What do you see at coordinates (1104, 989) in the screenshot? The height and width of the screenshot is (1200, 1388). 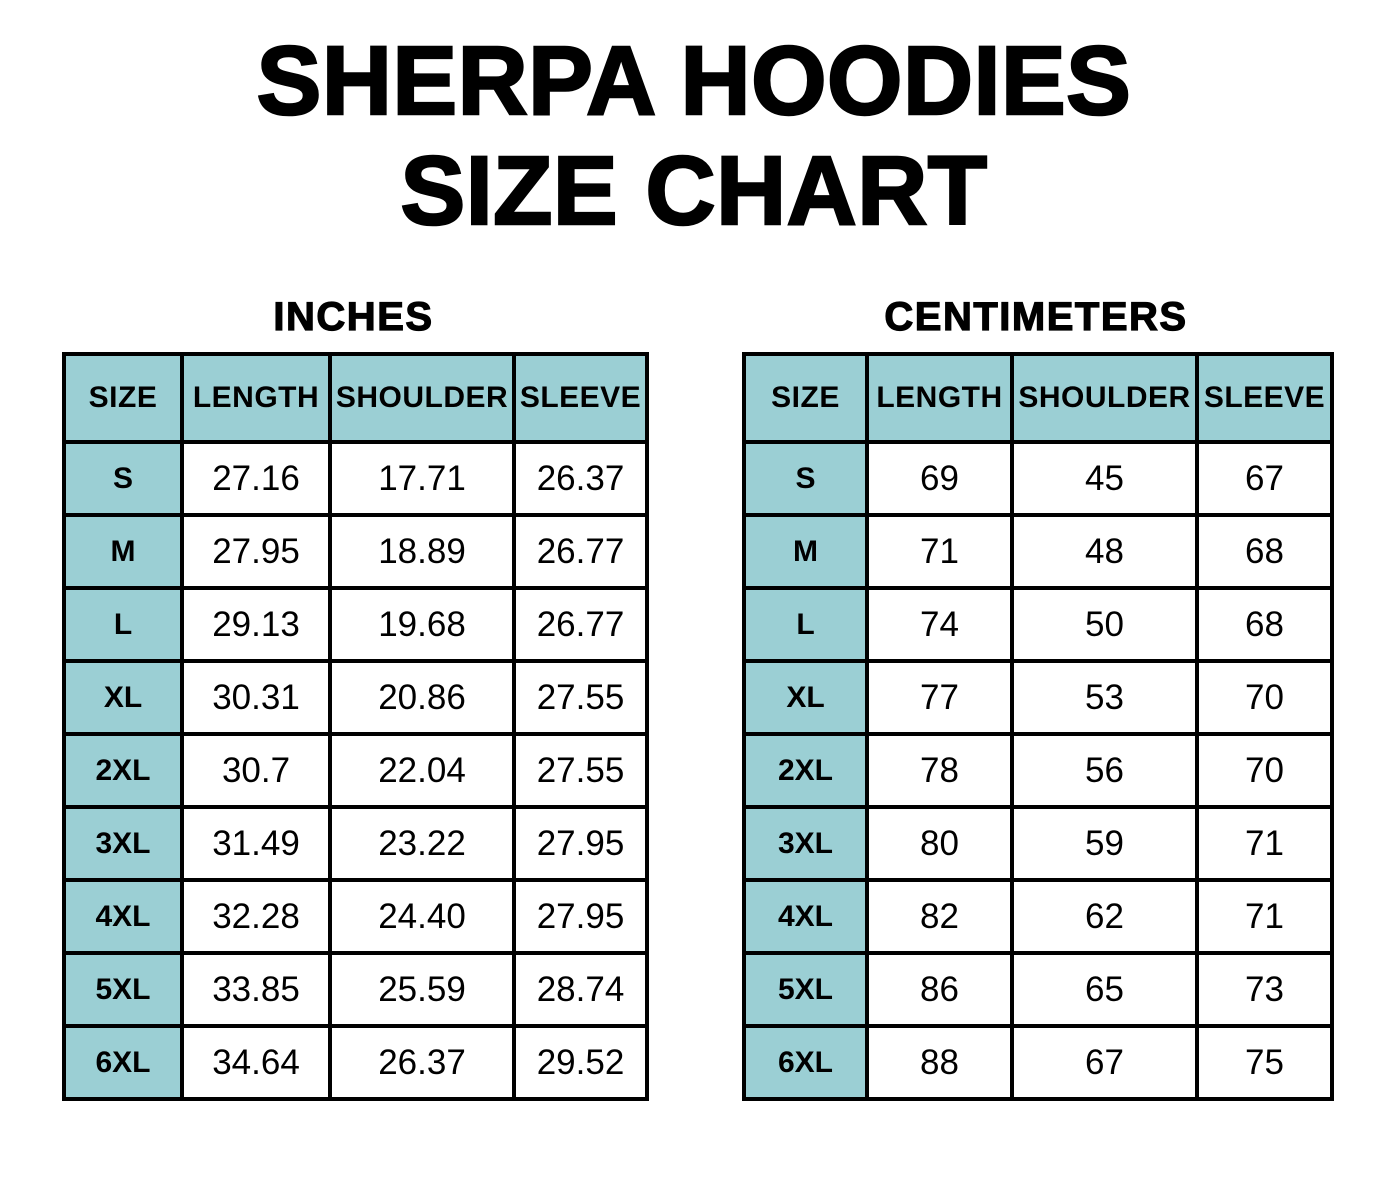 I see `shoulder-cell: 65` at bounding box center [1104, 989].